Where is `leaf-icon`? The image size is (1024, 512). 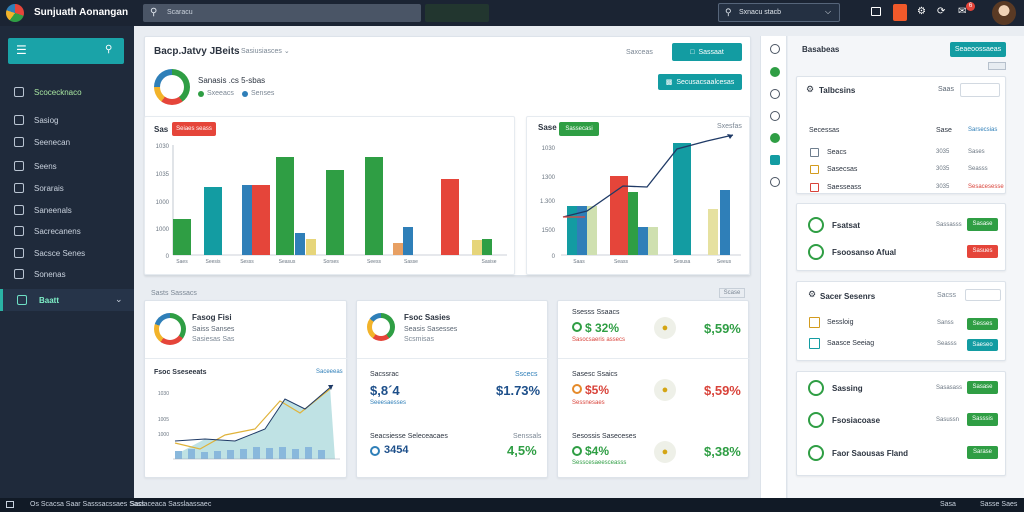
leaf-icon is located at coordinates (775, 49).